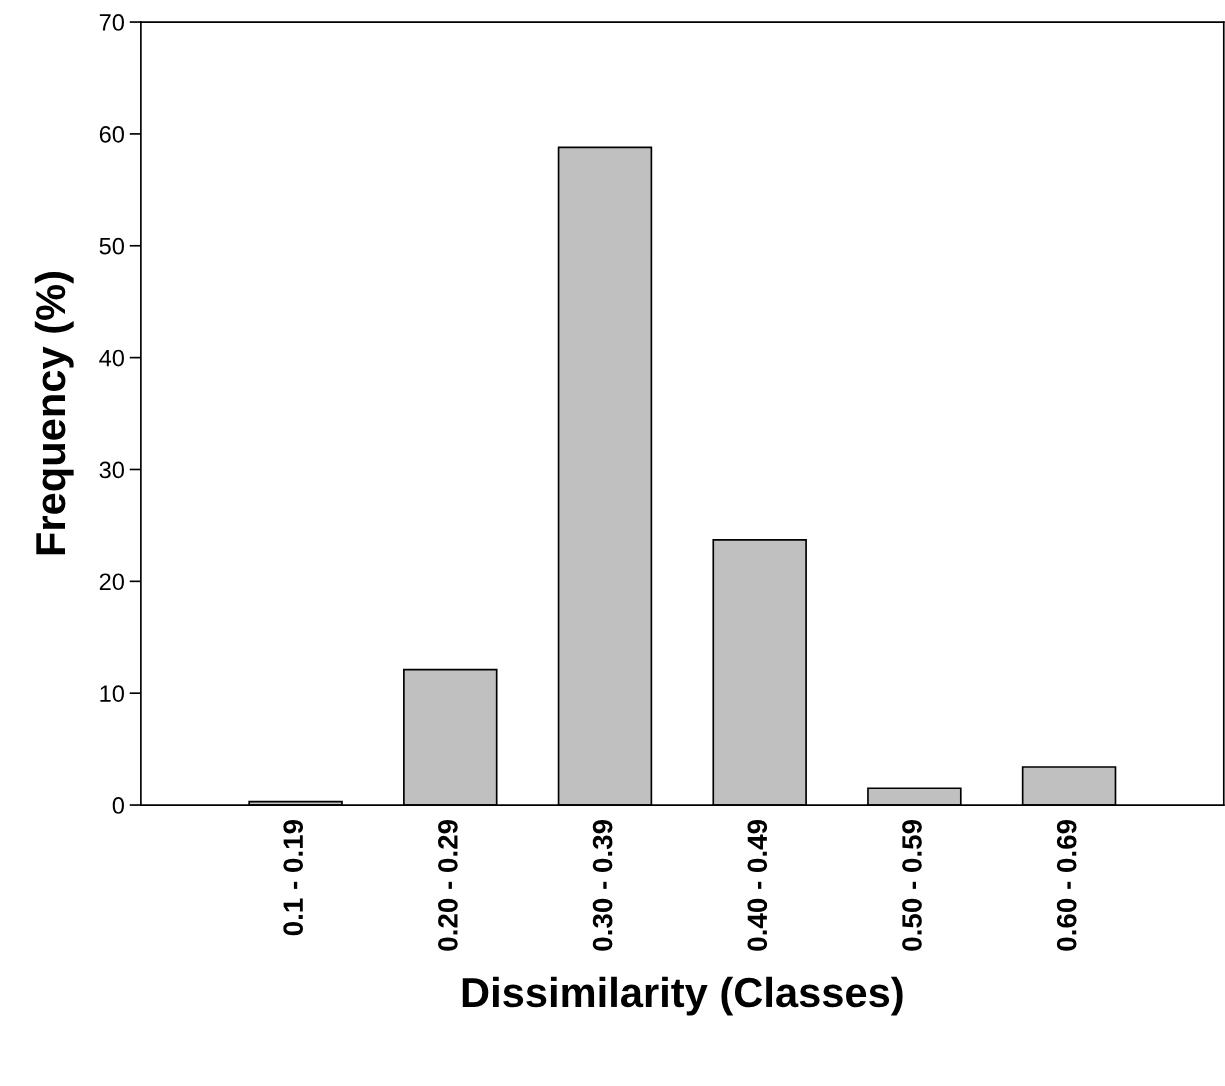 The width and height of the screenshot is (1225, 1086). What do you see at coordinates (111, 470) in the screenshot?
I see `y-tick-label: 30` at bounding box center [111, 470].